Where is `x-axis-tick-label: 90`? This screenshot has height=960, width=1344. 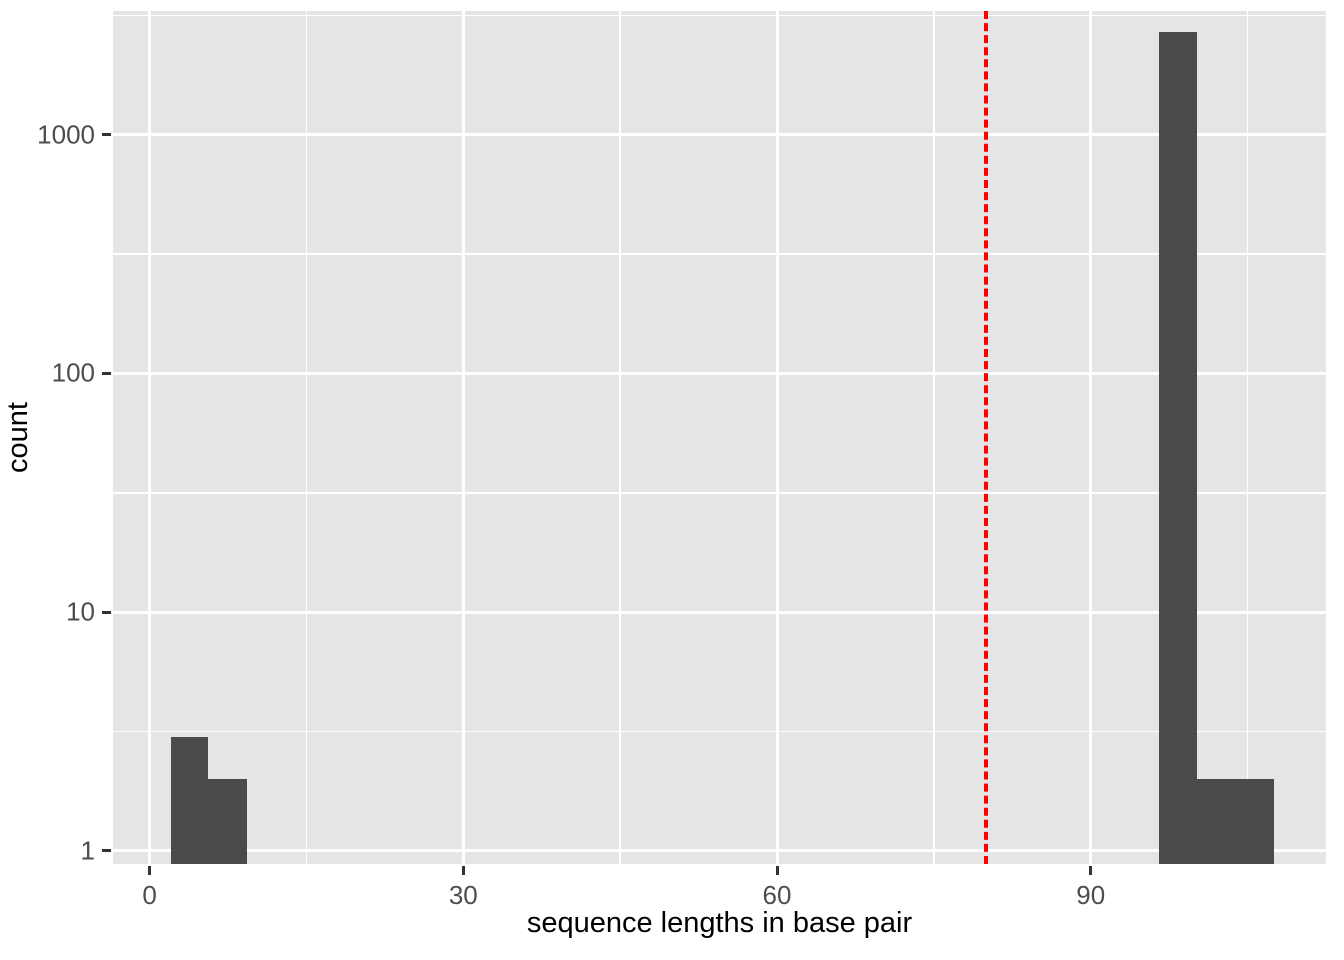 x-axis-tick-label: 90 is located at coordinates (1091, 895).